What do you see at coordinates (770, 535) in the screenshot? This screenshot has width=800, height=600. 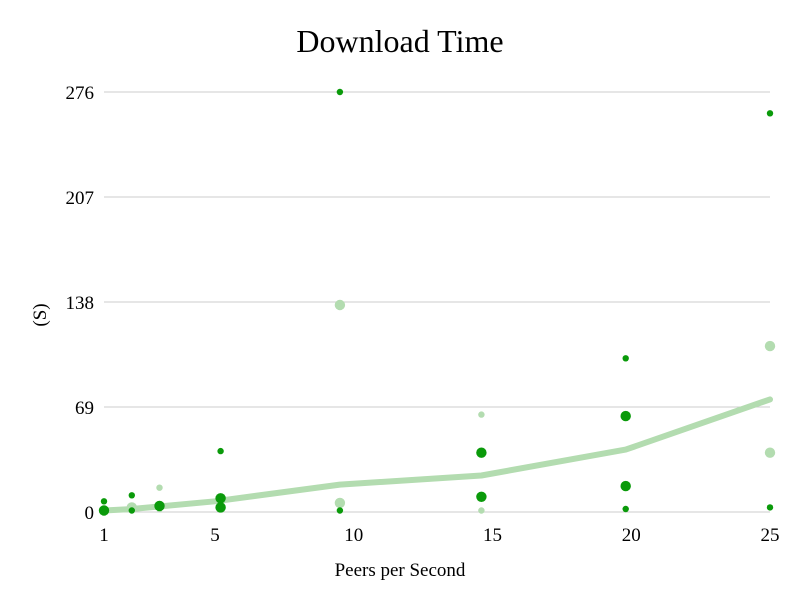 I see `x-tick-label: 25` at bounding box center [770, 535].